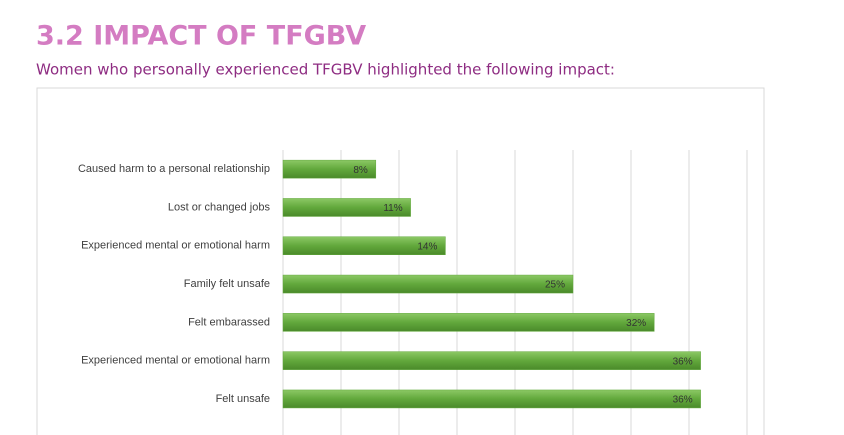  What do you see at coordinates (243, 399) in the screenshot?
I see `y-tick-label: Felt unsafe` at bounding box center [243, 399].